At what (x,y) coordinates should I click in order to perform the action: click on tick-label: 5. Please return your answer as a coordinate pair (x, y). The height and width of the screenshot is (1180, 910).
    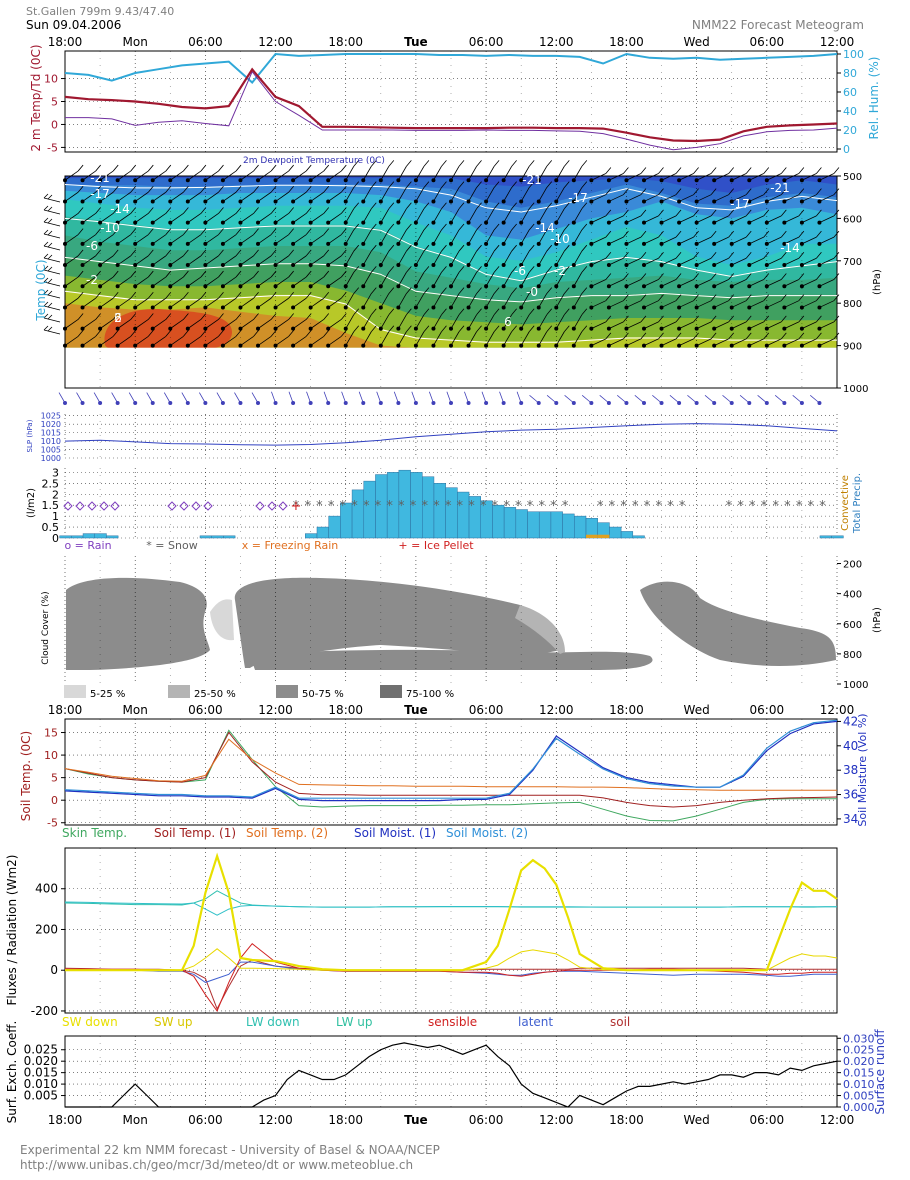
    Looking at the image, I should click on (54, 102).